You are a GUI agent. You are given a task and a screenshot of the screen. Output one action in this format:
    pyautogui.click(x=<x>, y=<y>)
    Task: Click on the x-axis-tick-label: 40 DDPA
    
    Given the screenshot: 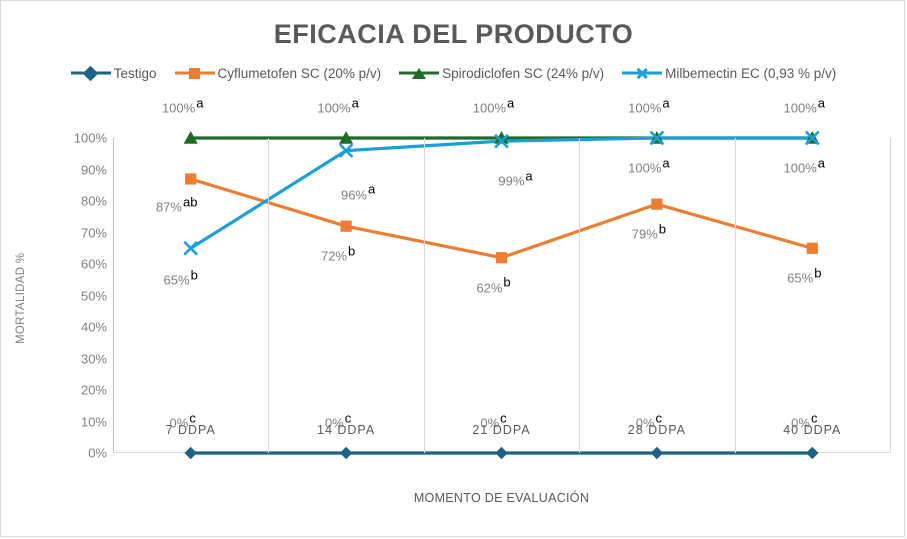 What is the action you would take?
    pyautogui.click(x=812, y=430)
    